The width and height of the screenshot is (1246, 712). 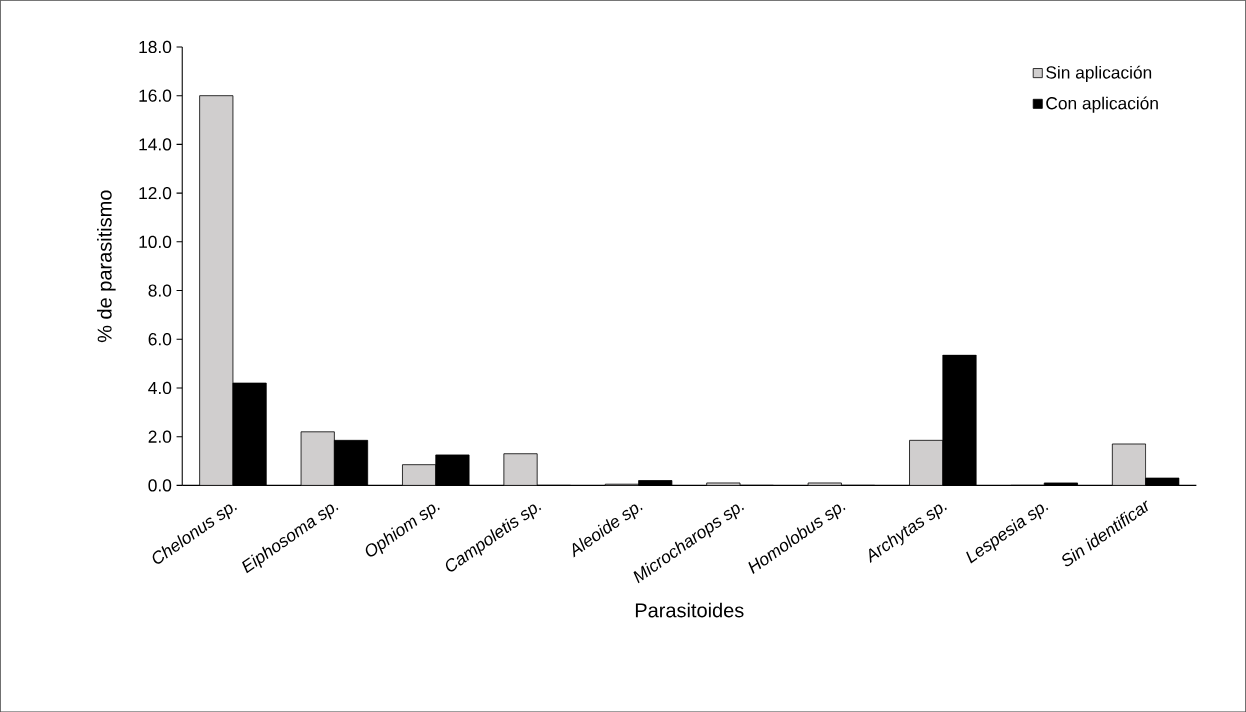 What do you see at coordinates (160, 485) in the screenshot?
I see `y-tick-label: 0.0` at bounding box center [160, 485].